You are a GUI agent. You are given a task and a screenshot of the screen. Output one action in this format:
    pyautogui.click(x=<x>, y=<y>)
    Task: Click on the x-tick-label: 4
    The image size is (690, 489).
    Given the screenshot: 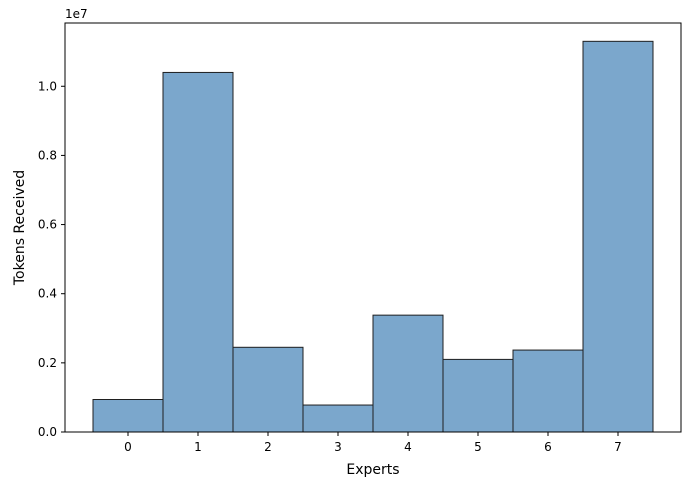 What is the action you would take?
    pyautogui.click(x=408, y=447)
    